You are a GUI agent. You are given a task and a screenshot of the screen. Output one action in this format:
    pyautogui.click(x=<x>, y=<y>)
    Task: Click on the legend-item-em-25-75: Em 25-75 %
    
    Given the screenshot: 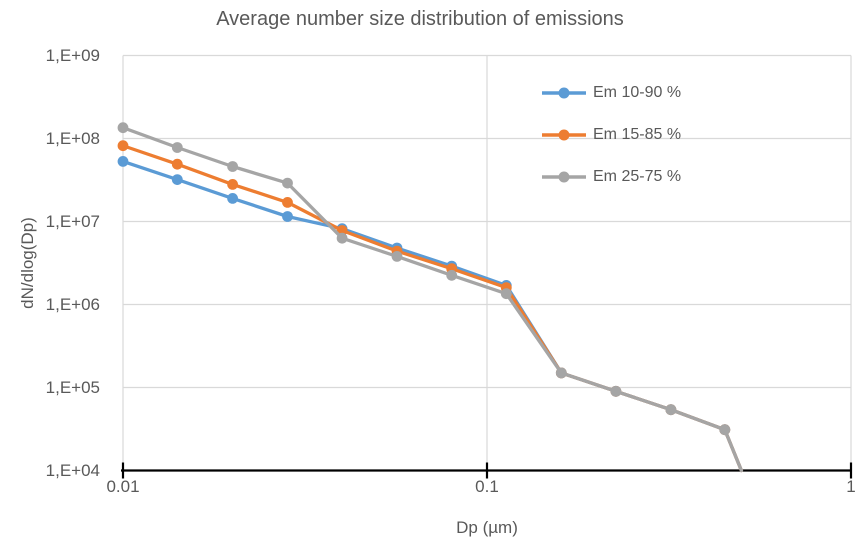 What is the action you would take?
    pyautogui.click(x=611, y=176)
    